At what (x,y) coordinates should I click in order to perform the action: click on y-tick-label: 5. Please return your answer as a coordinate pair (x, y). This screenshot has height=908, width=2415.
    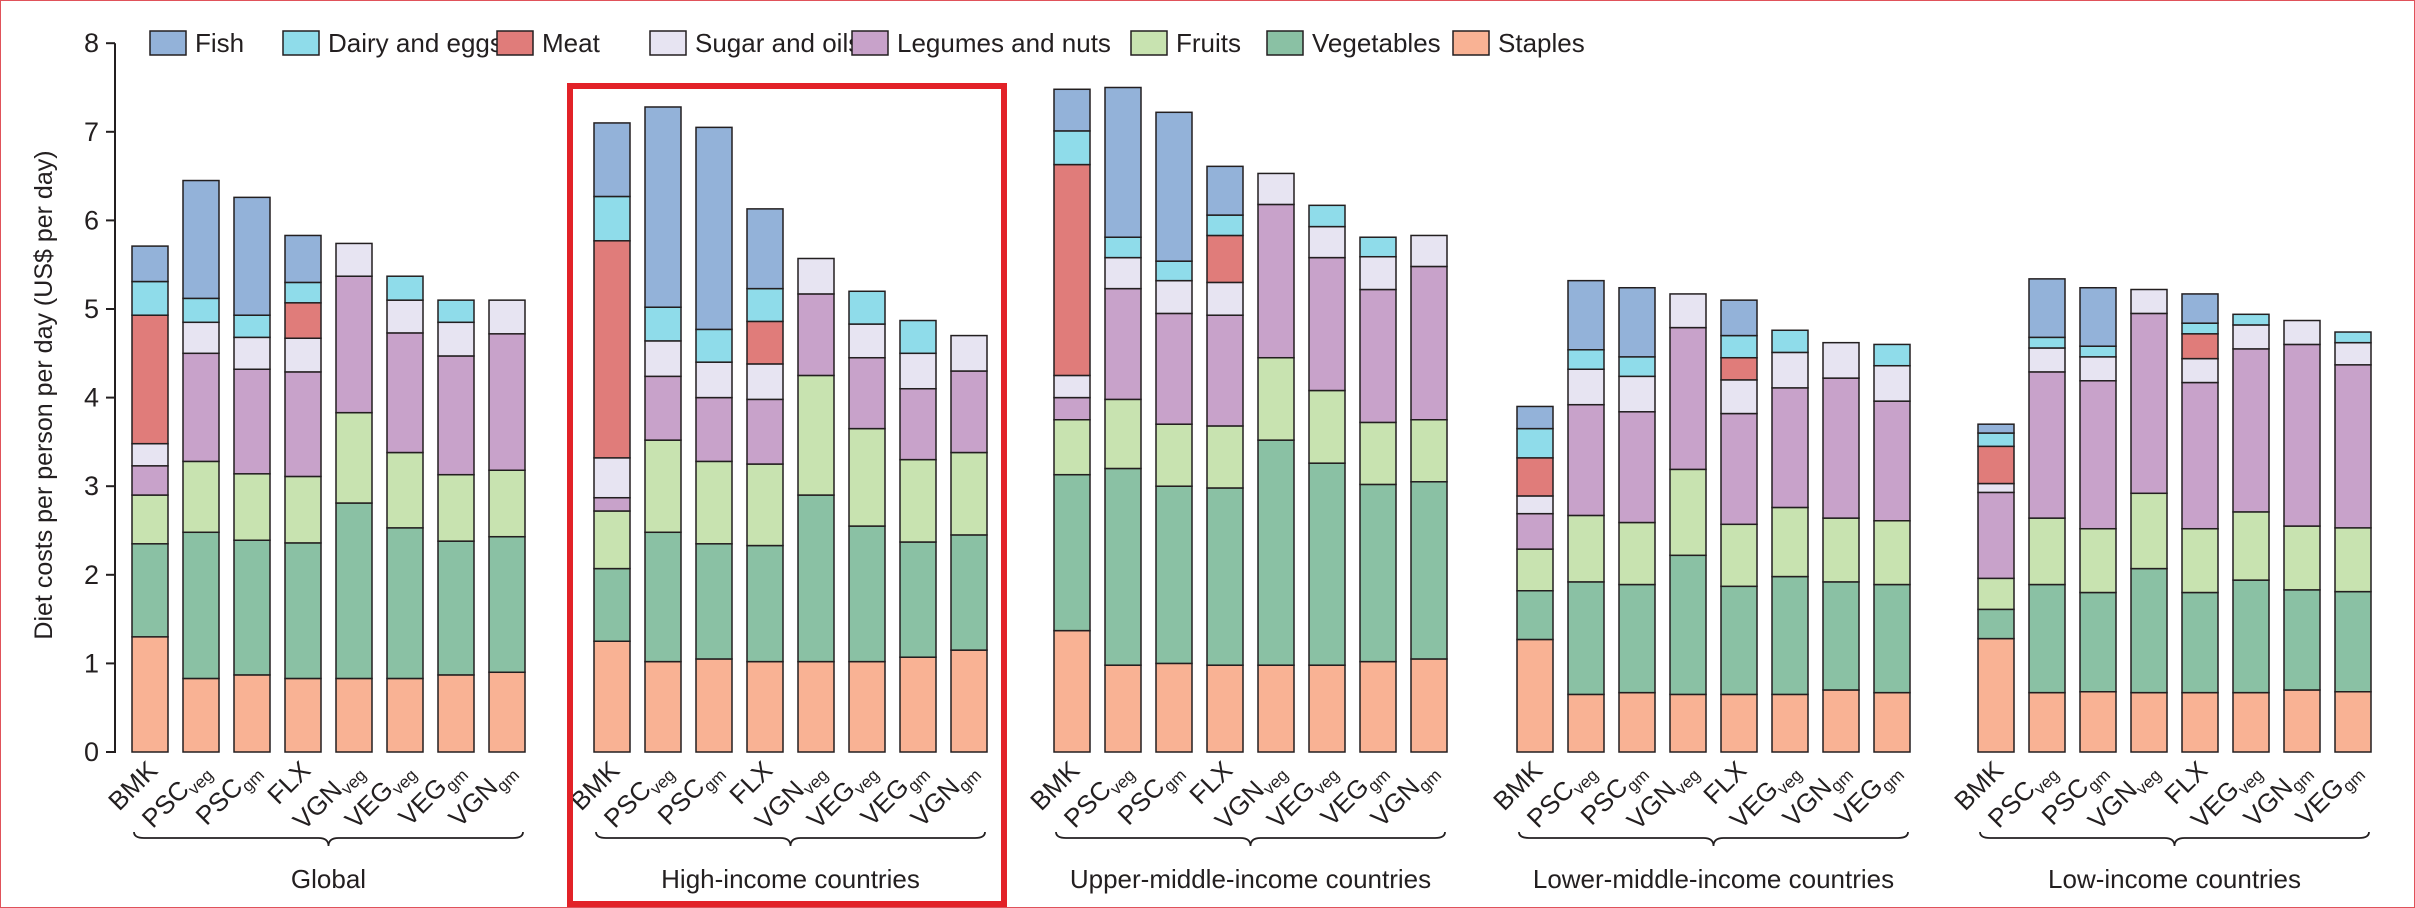
    Looking at the image, I should click on (91, 309).